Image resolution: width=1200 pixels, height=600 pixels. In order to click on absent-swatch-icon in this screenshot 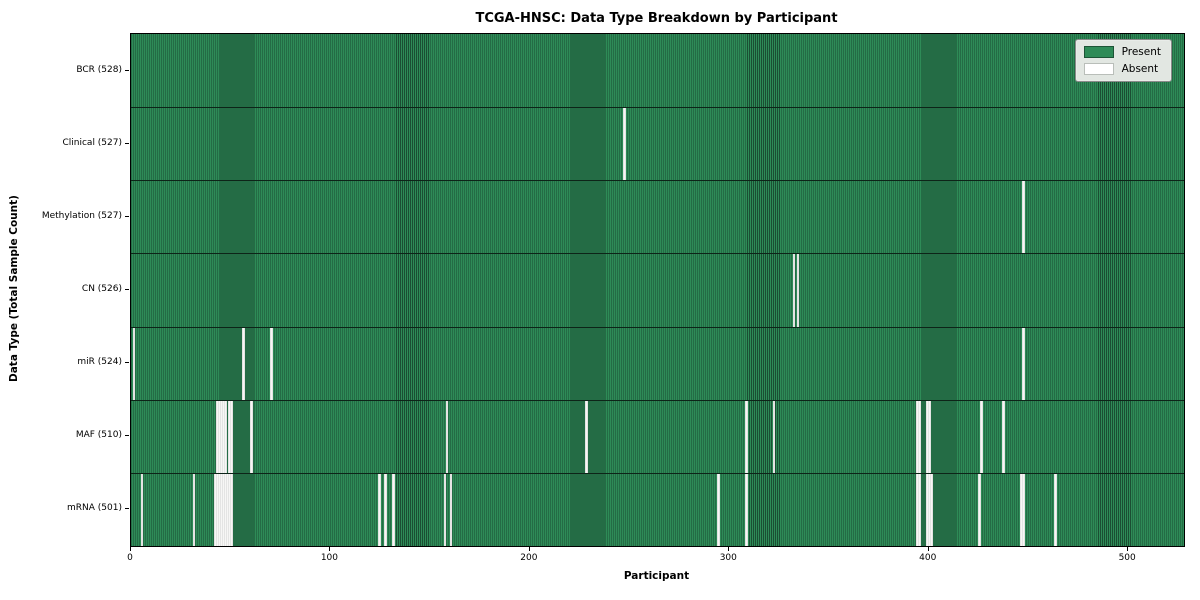, I will do `click(1098, 69)`.